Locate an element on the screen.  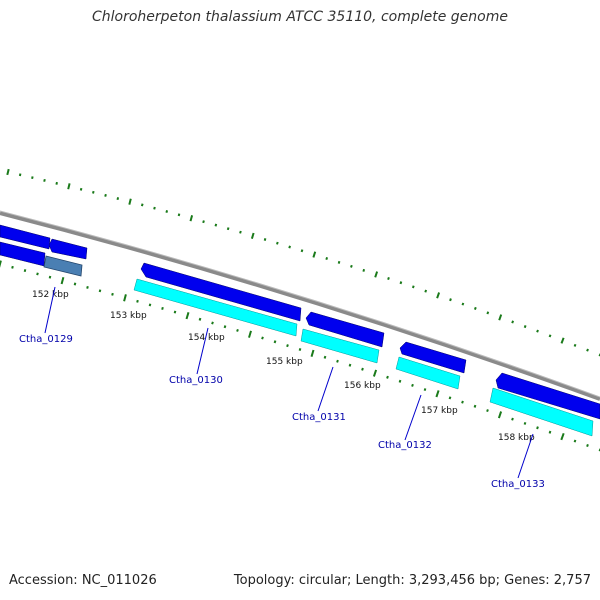
kbp-label: 157 kbp is located at coordinates (439, 411).